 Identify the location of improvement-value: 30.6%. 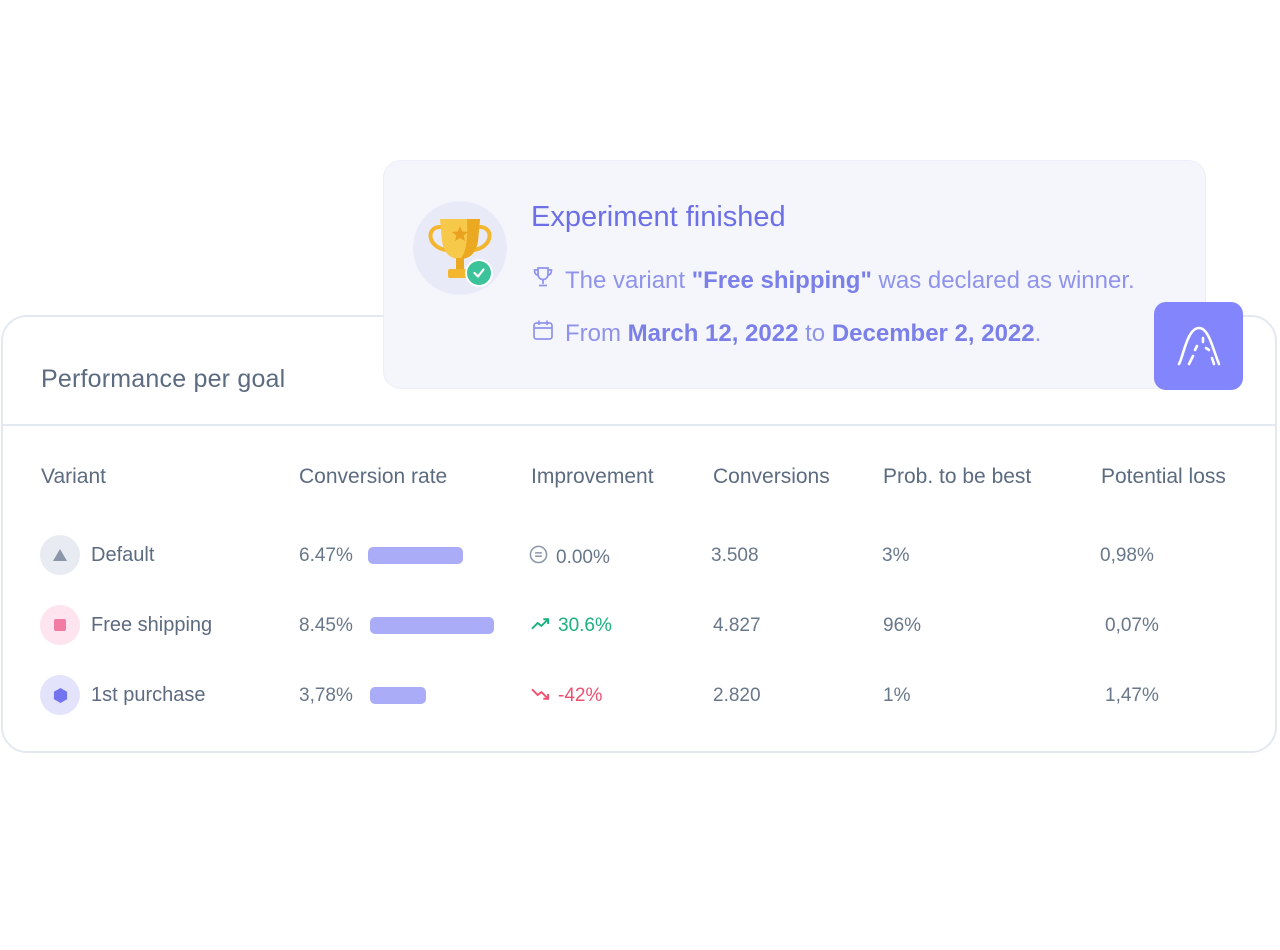
(571, 626).